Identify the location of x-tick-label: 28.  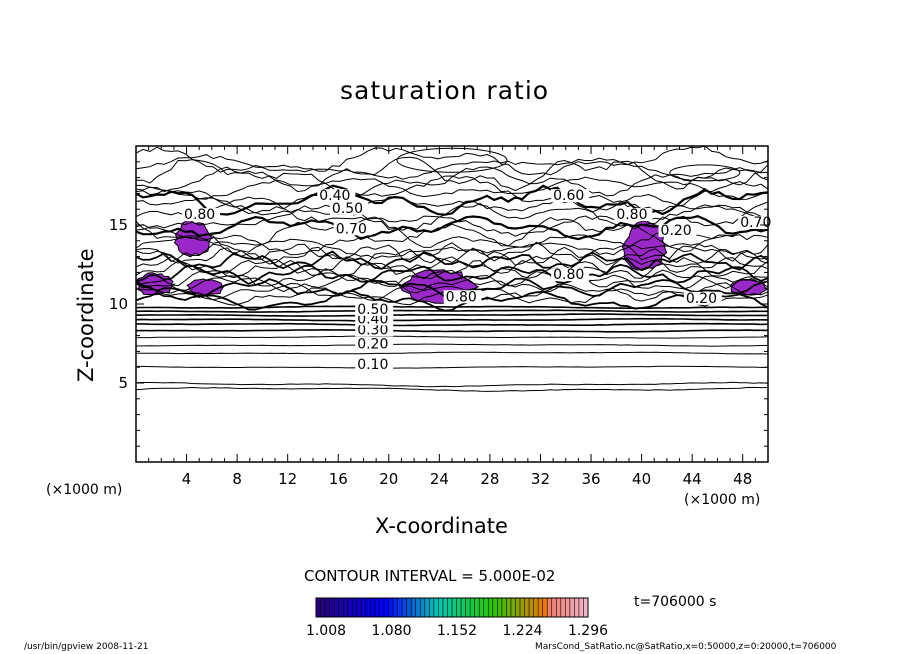
(489, 479).